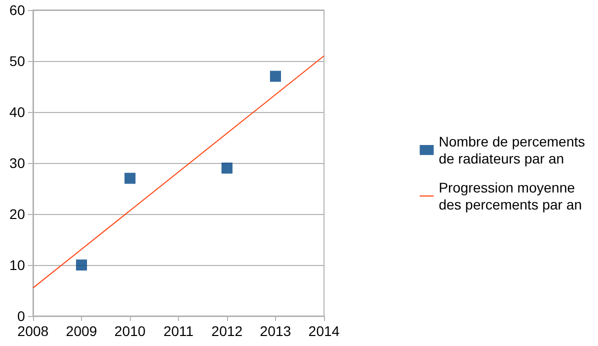 This screenshot has width=598, height=346. What do you see at coordinates (21, 316) in the screenshot?
I see `y-tick-label: 0` at bounding box center [21, 316].